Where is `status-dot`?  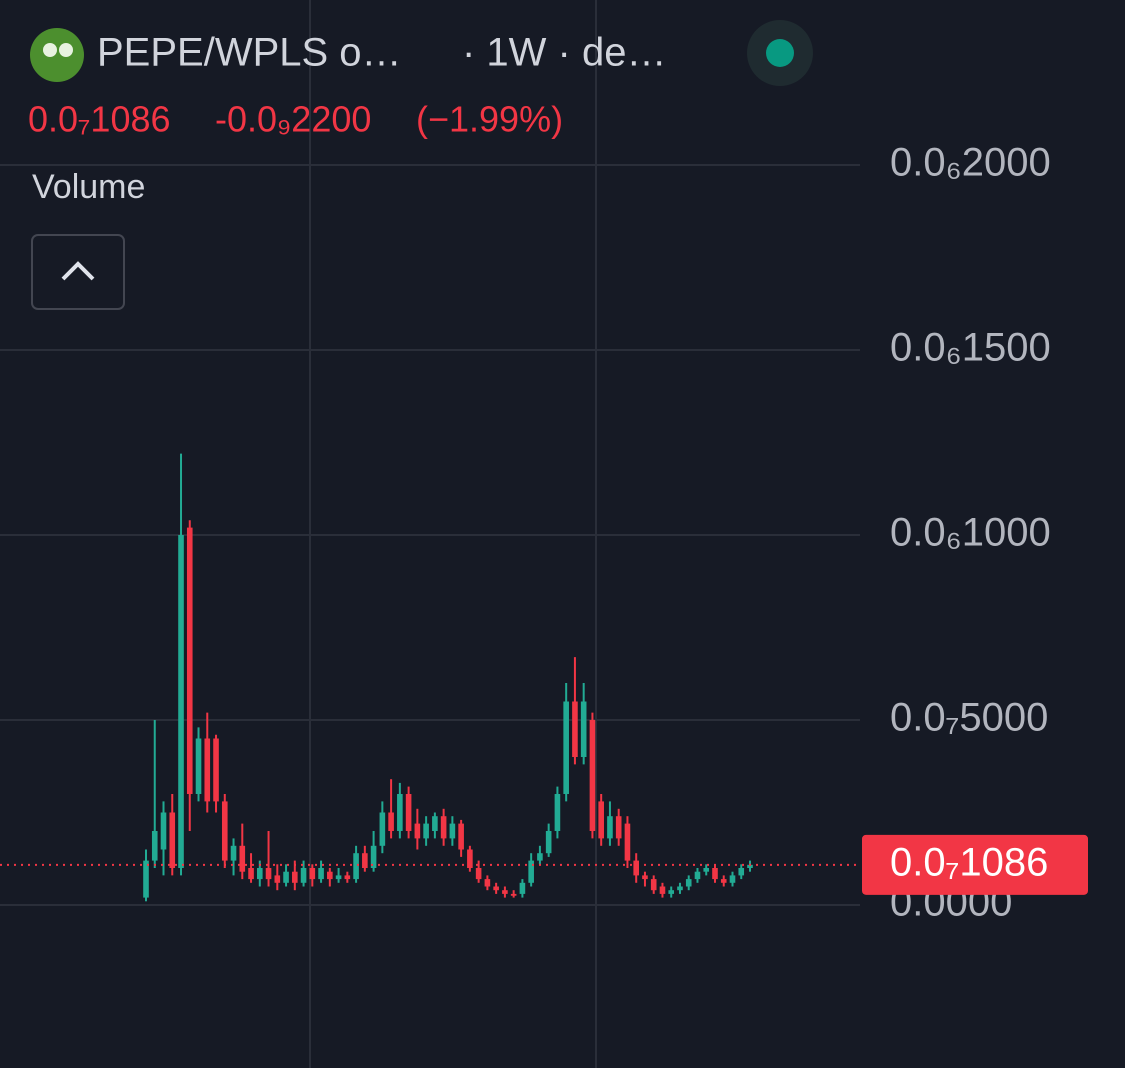 status-dot is located at coordinates (780, 53).